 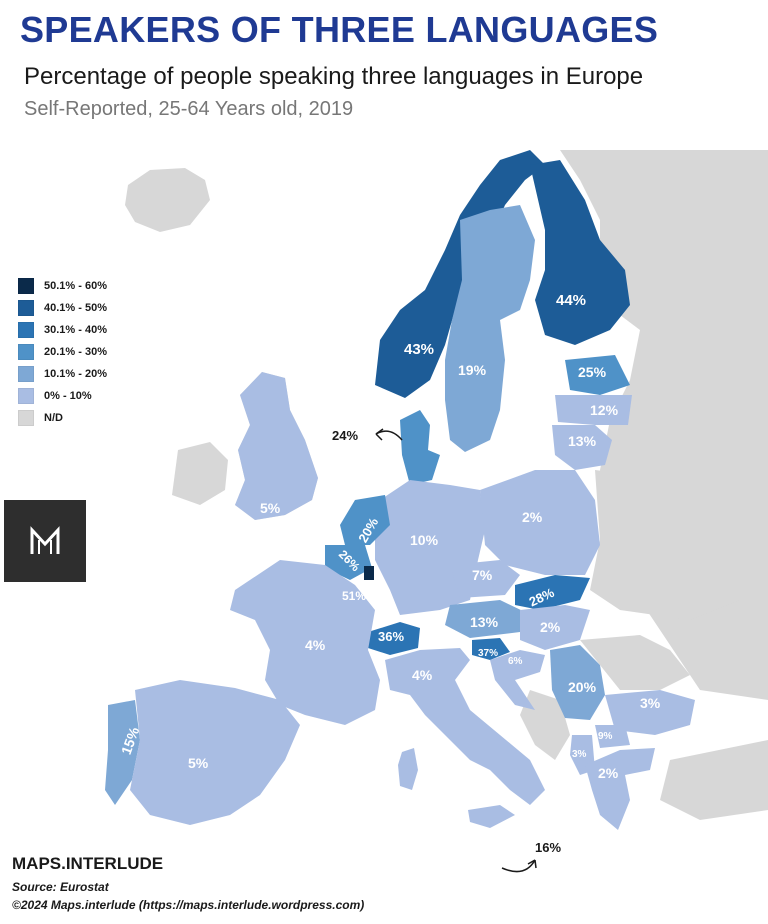 What do you see at coordinates (714, 780) in the screenshot?
I see `turkey-nd` at bounding box center [714, 780].